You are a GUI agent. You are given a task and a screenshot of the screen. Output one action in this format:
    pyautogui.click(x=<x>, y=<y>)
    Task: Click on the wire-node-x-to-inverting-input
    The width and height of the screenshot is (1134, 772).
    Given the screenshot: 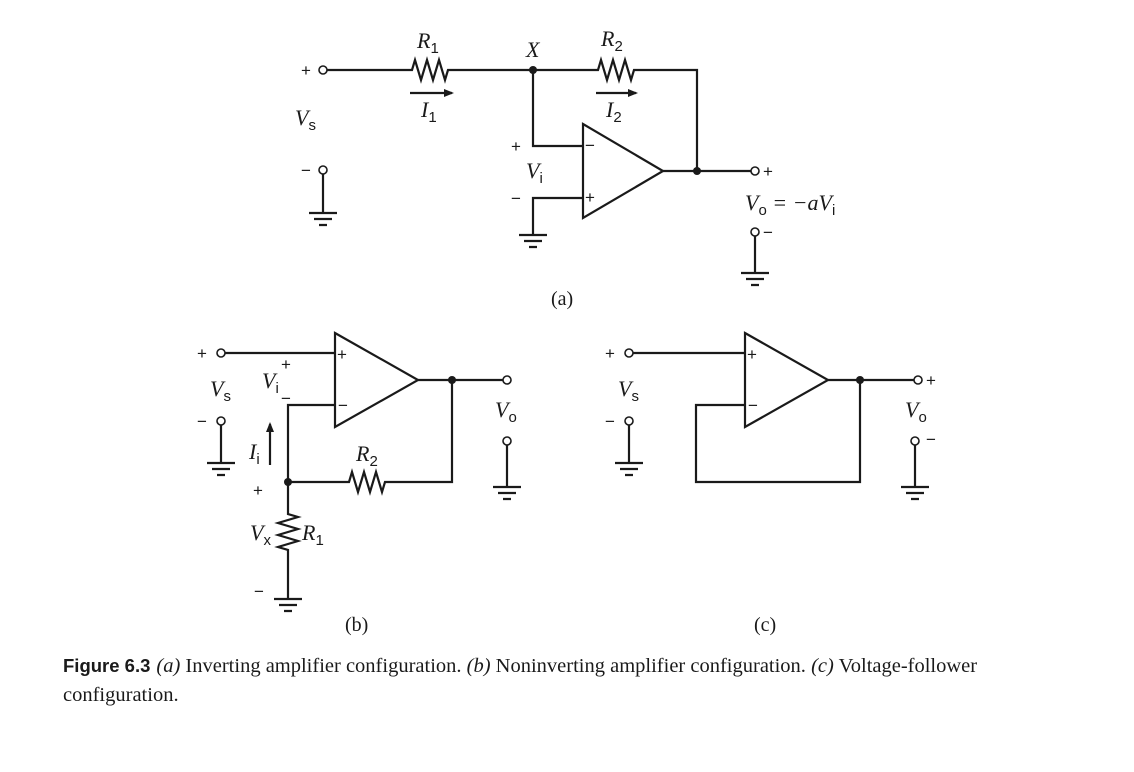 What is the action you would take?
    pyautogui.click(x=557, y=109)
    